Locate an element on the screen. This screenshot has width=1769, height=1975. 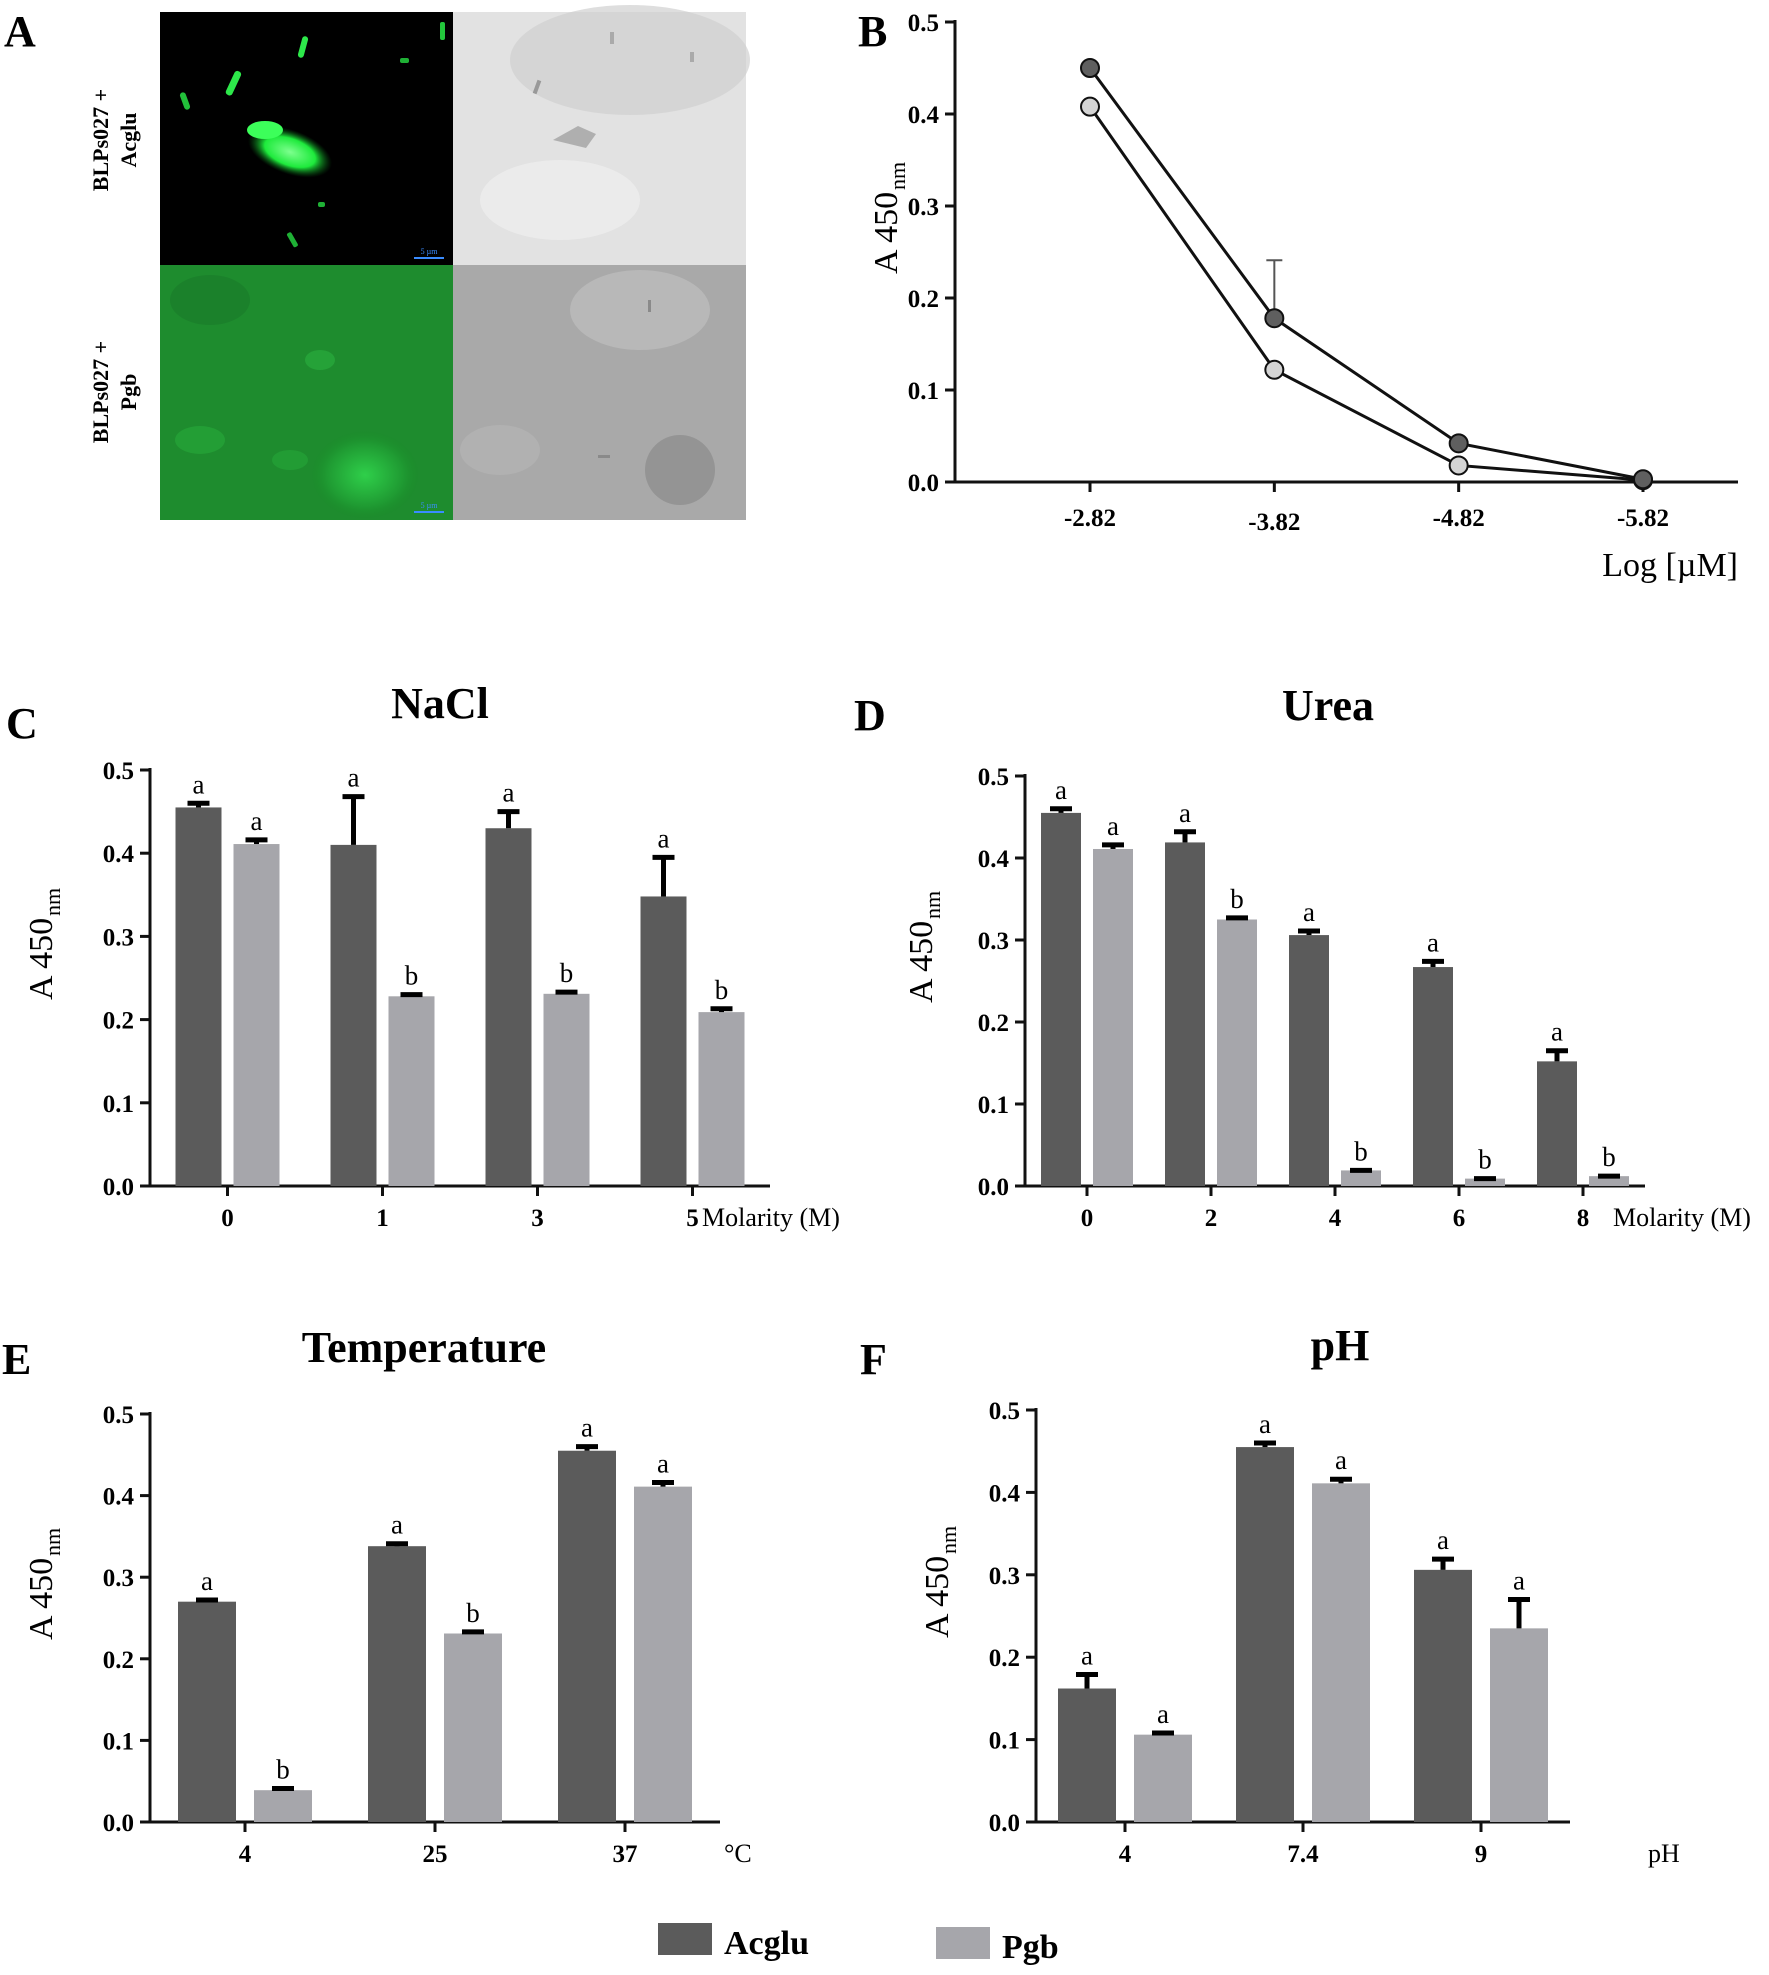
row-label-pgb: BLPs027 + Pgb is located at coordinates (114, 392).